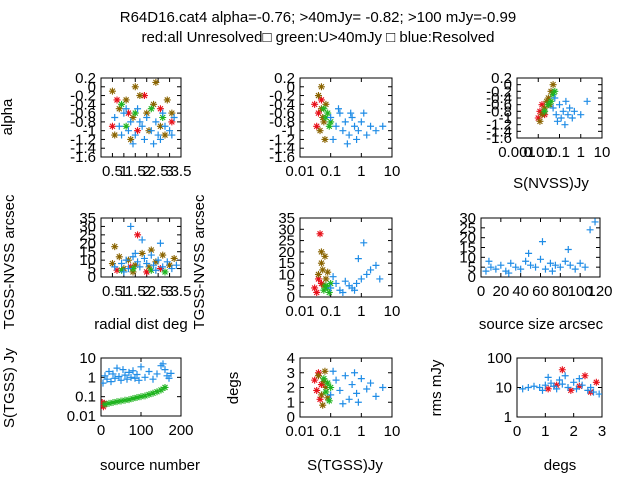  What do you see at coordinates (9, 262) in the screenshot?
I see `y-axis-label: TGSS-NVSS arcsec` at bounding box center [9, 262].